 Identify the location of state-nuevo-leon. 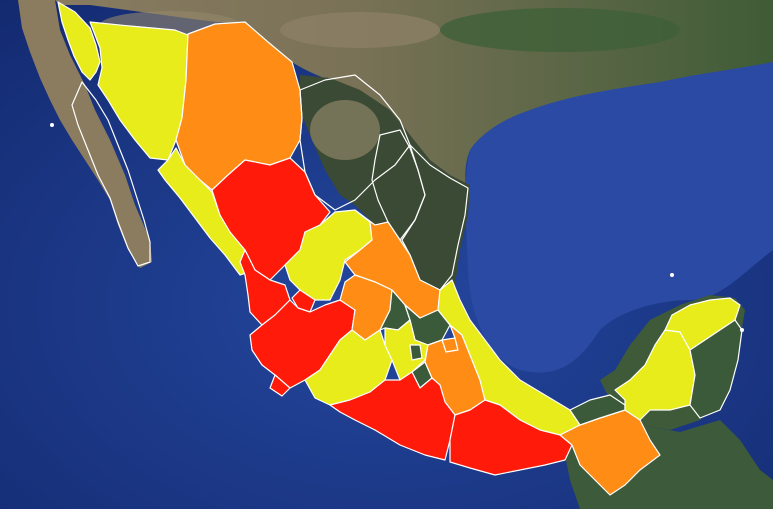
(398, 185).